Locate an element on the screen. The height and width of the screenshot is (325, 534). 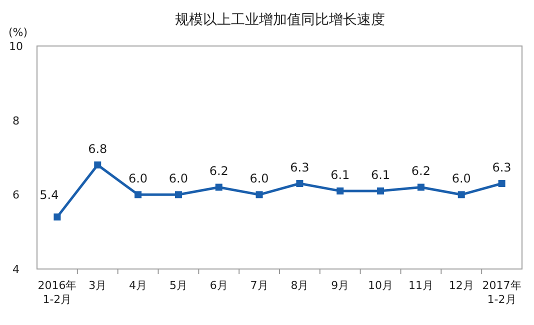
x-tick-label: 6月 is located at coordinates (219, 285).